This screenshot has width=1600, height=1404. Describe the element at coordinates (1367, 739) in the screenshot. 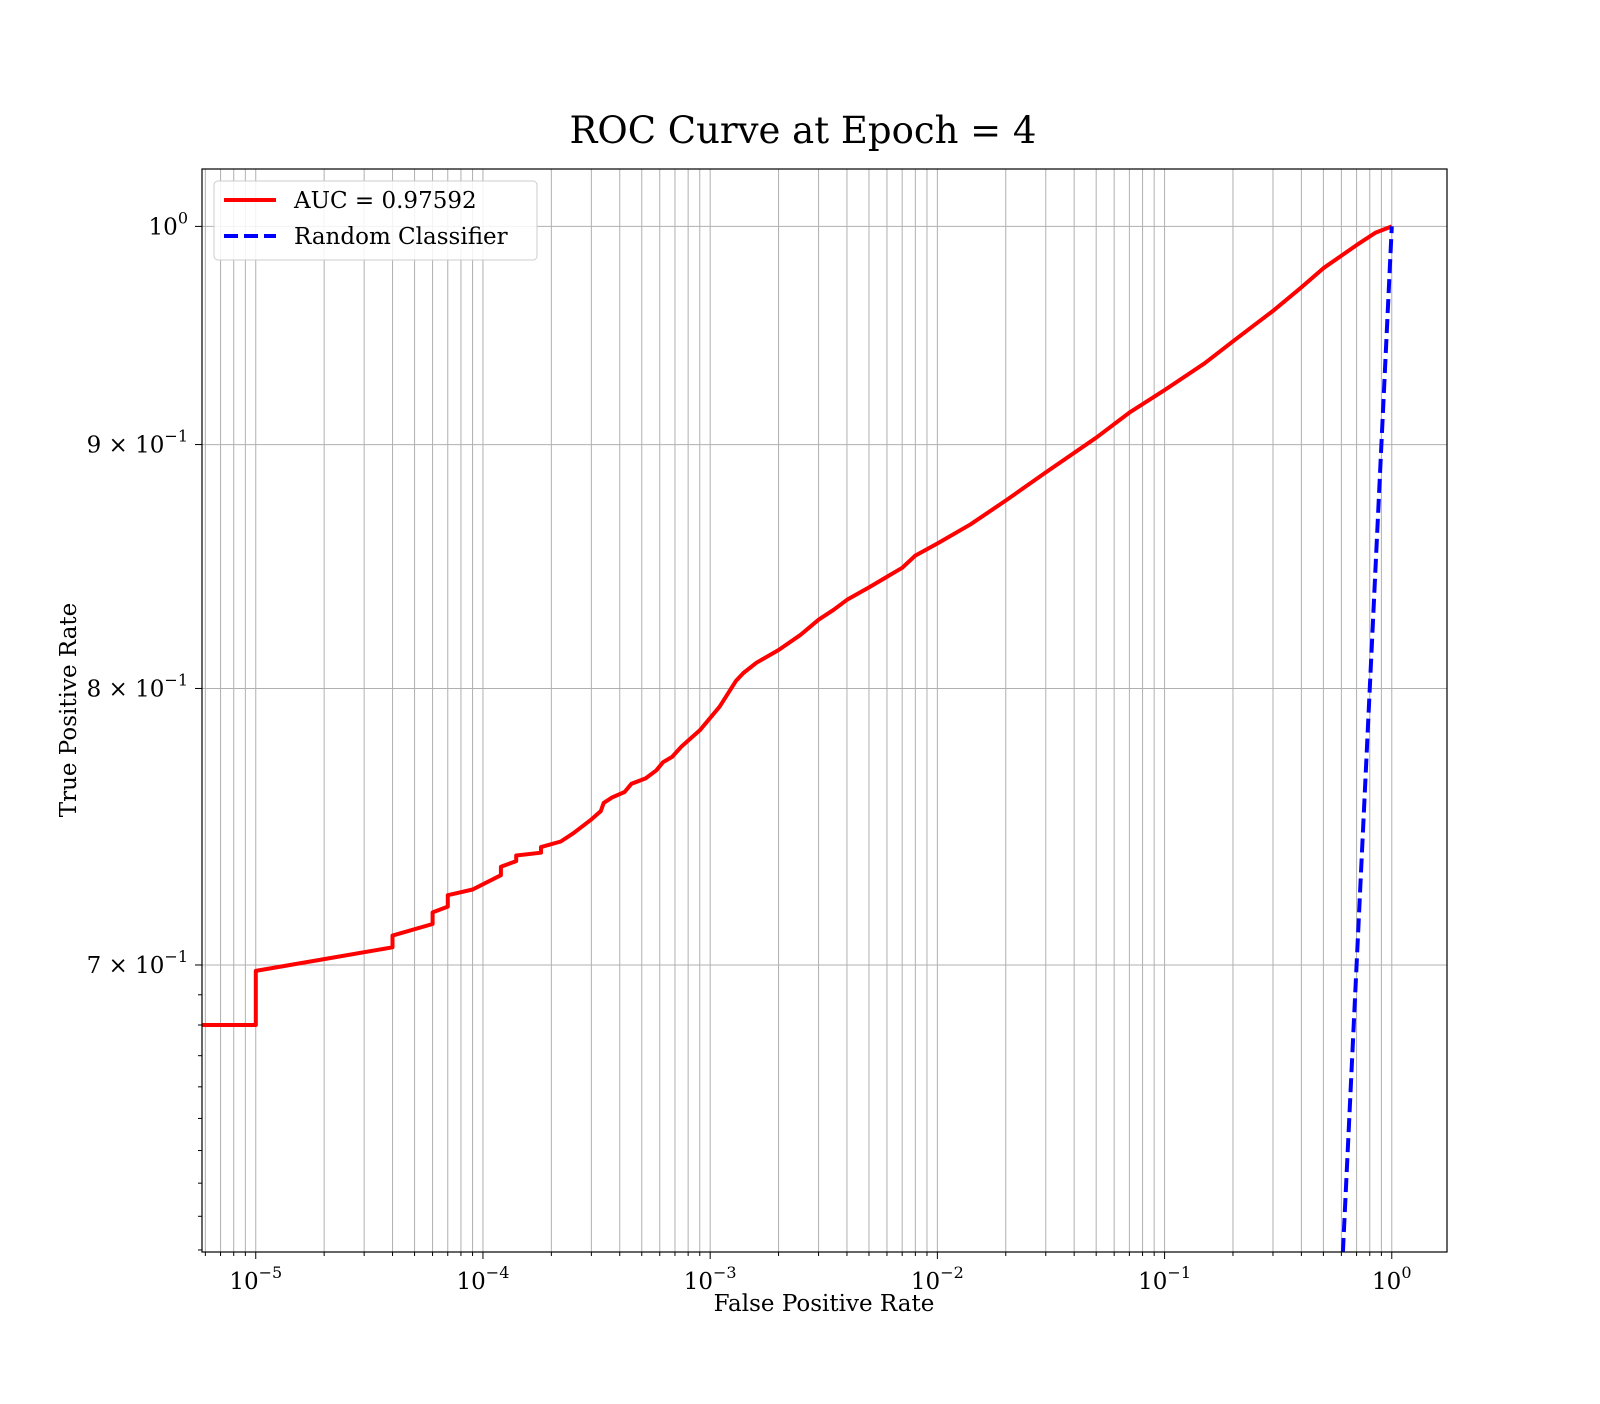

I see `random-classifier-line` at that location.